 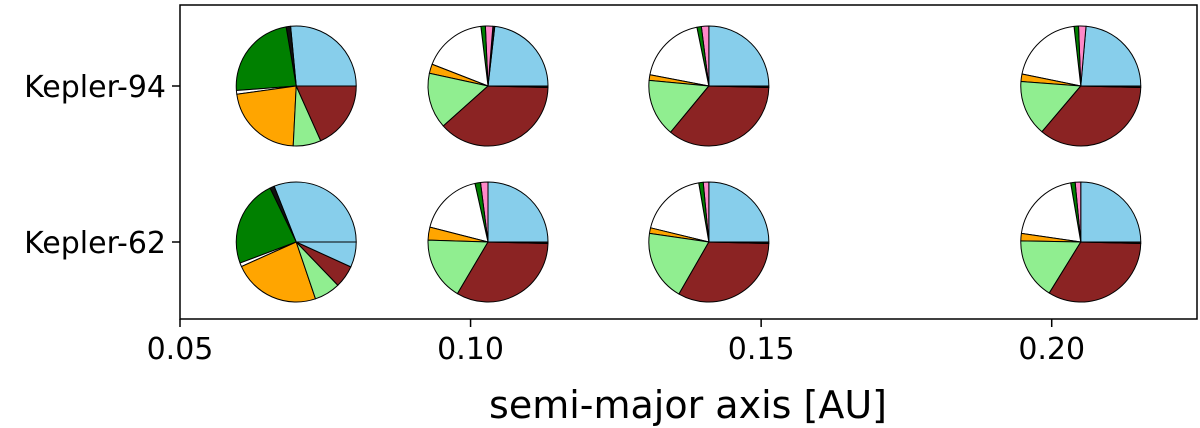 I want to click on x-axis-ticks: 0.05 0.10 0.15 0.20, so click(x=616, y=343).